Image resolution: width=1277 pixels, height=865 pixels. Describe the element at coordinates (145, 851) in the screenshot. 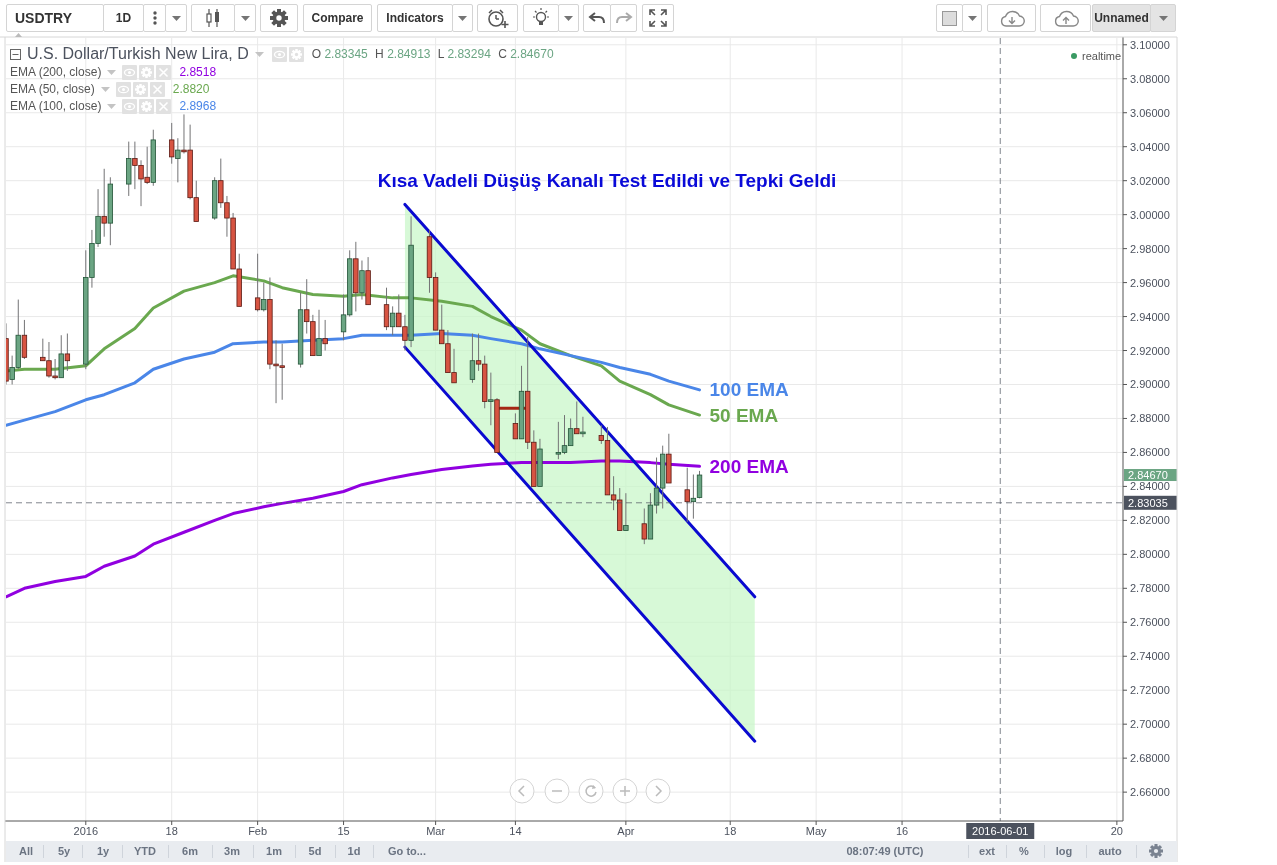

I see `text: YTD` at that location.